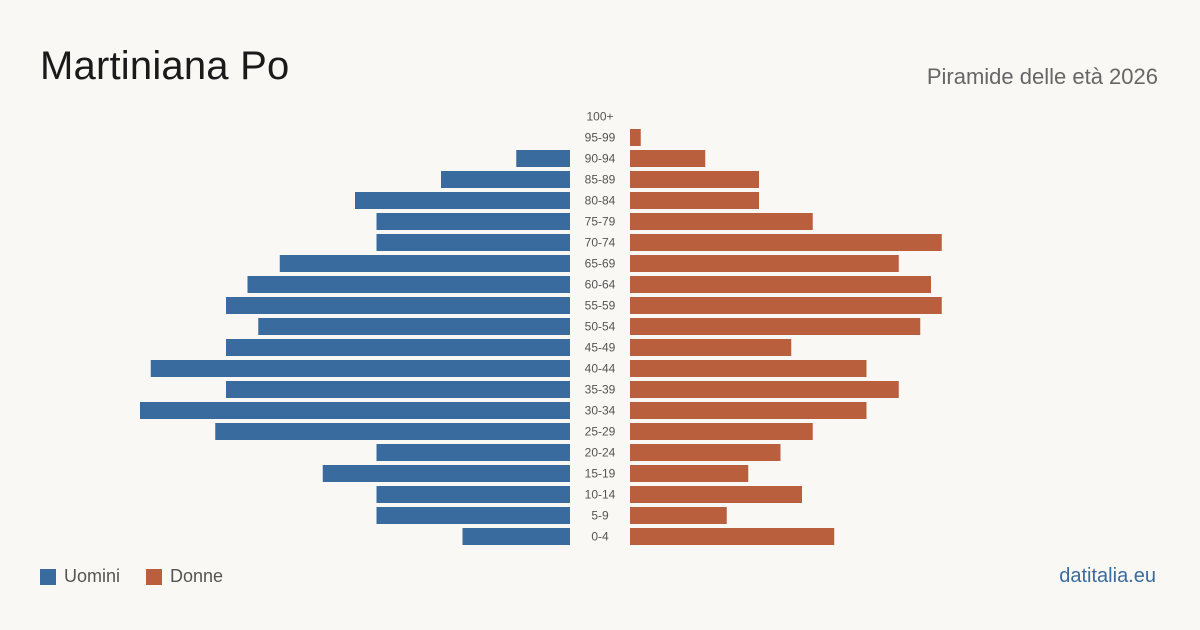  Describe the element at coordinates (600, 474) in the screenshot. I see `age-label-15-19: 15-19` at that location.